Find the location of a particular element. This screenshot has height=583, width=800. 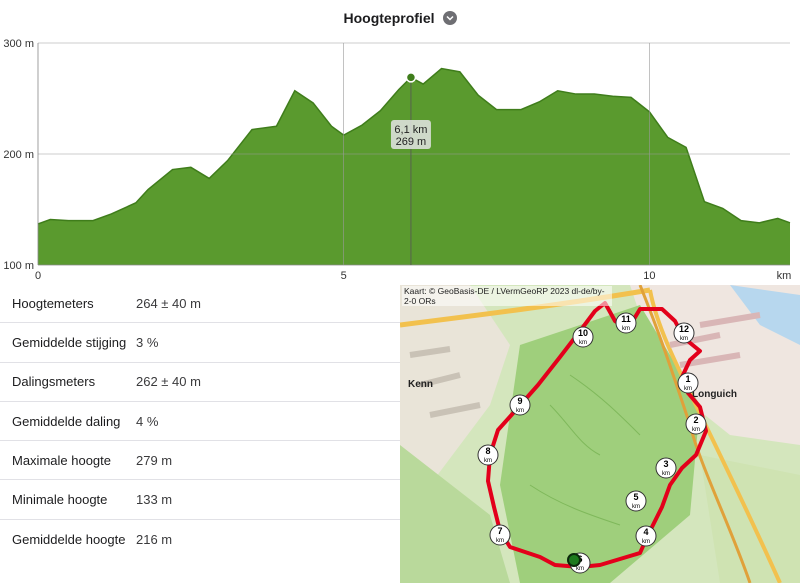

y-tick-label: 300 m is located at coordinates (18, 44).